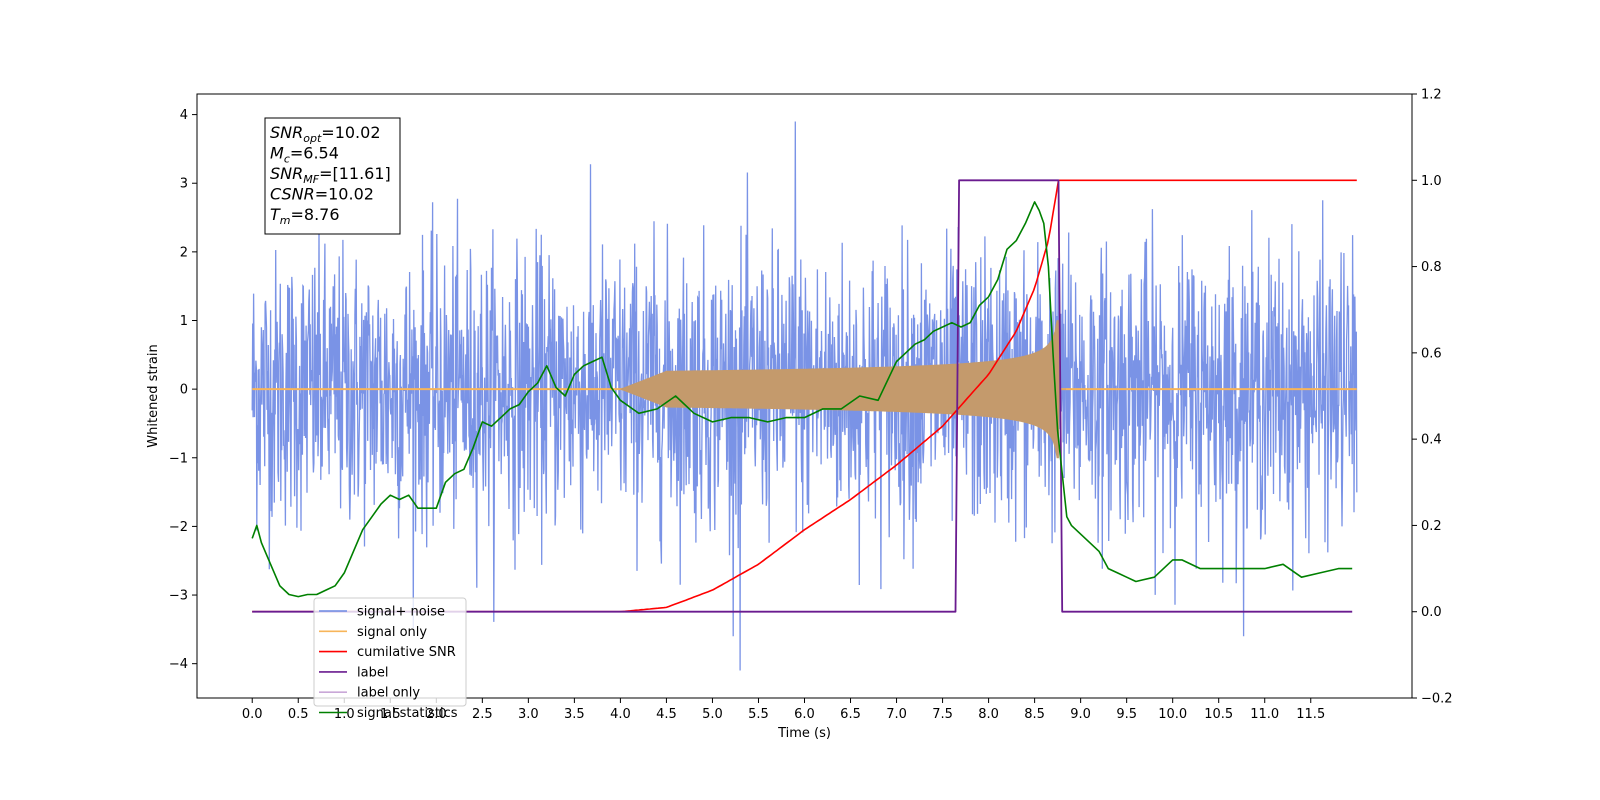  Describe the element at coordinates (1437, 699) in the screenshot. I see `y2-tick-label: −0.2` at that location.